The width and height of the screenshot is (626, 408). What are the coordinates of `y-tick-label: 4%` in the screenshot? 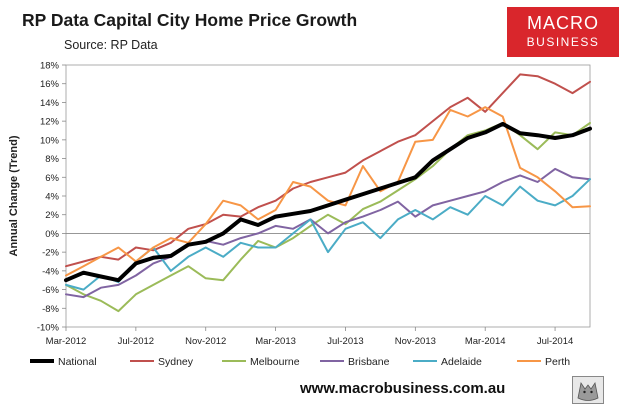 It's located at (52, 197).